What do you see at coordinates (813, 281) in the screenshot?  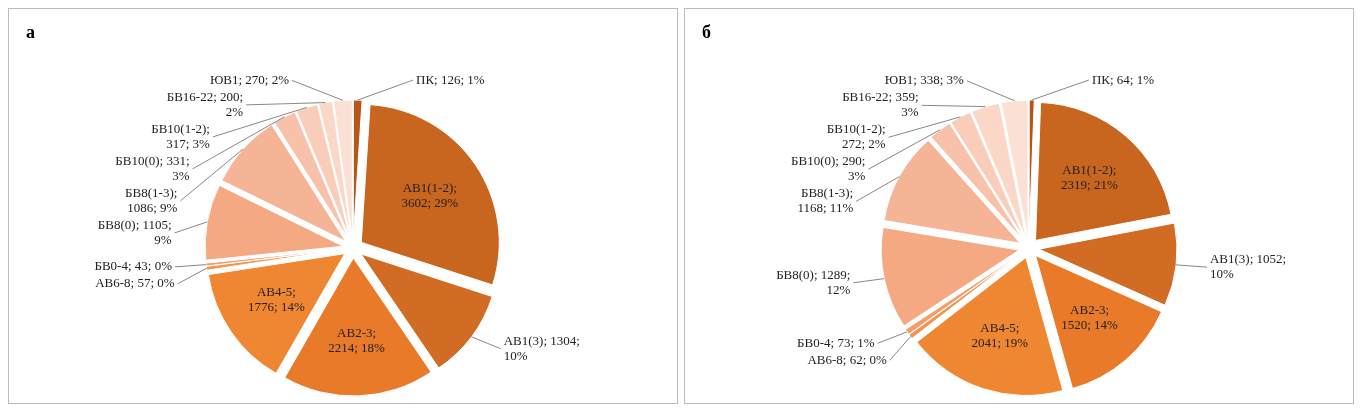 I see `slice-label: БВ8(0); 1289; 12%` at bounding box center [813, 281].